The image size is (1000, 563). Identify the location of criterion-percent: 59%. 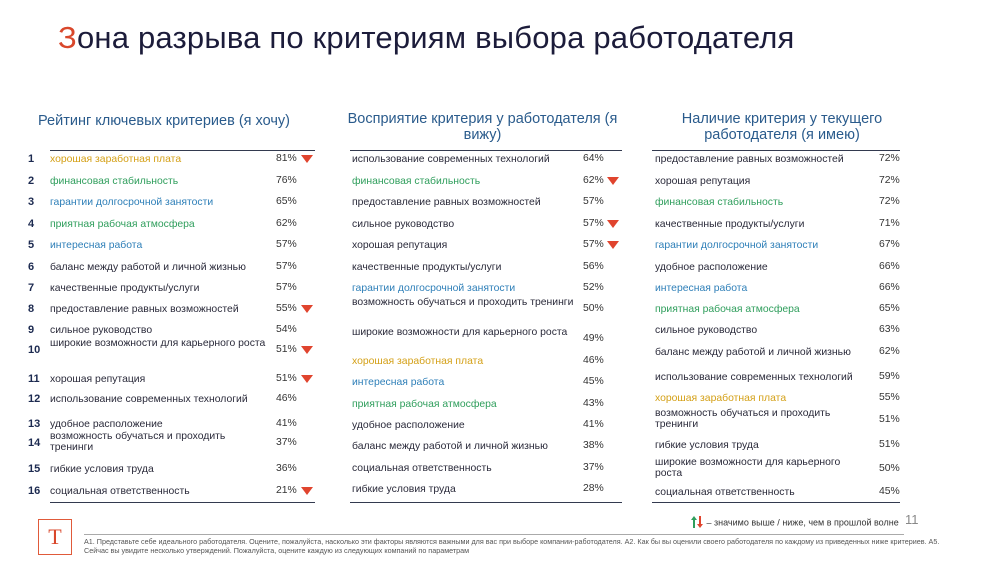
(889, 376).